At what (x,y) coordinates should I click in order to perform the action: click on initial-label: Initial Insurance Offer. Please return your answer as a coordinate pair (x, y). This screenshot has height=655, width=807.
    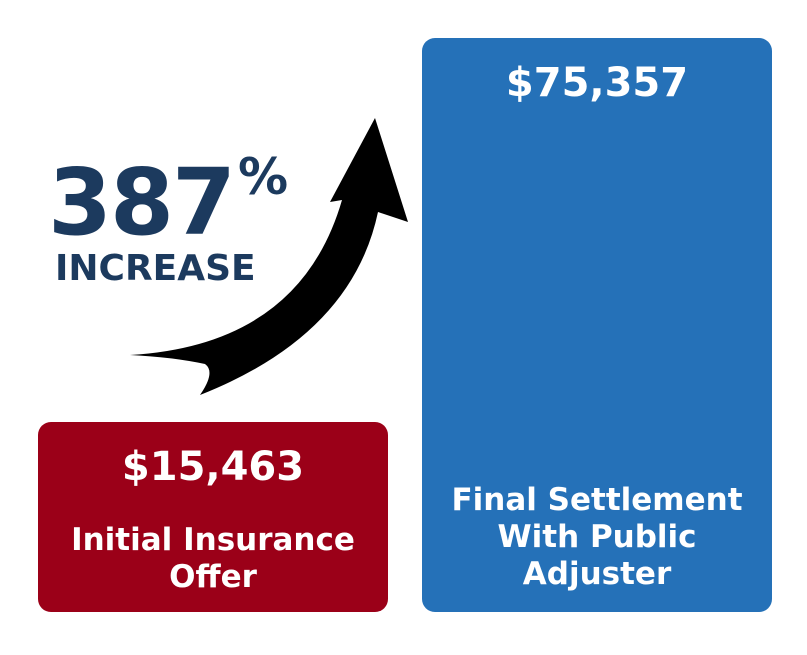
    Looking at the image, I should click on (213, 558).